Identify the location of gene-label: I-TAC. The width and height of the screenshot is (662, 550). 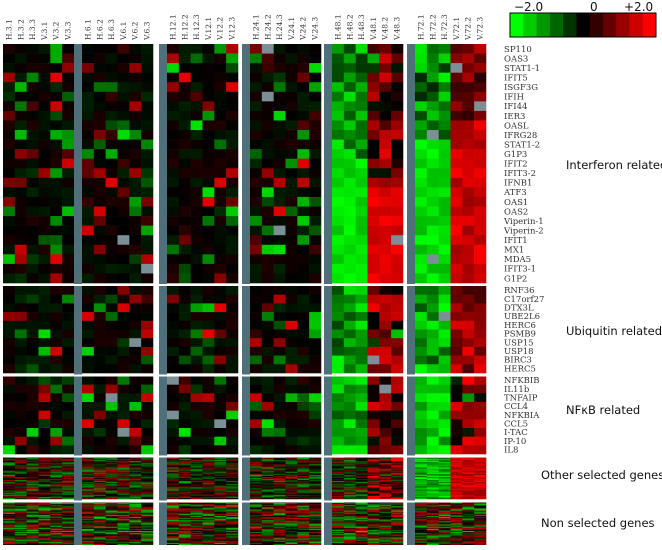
(516, 433).